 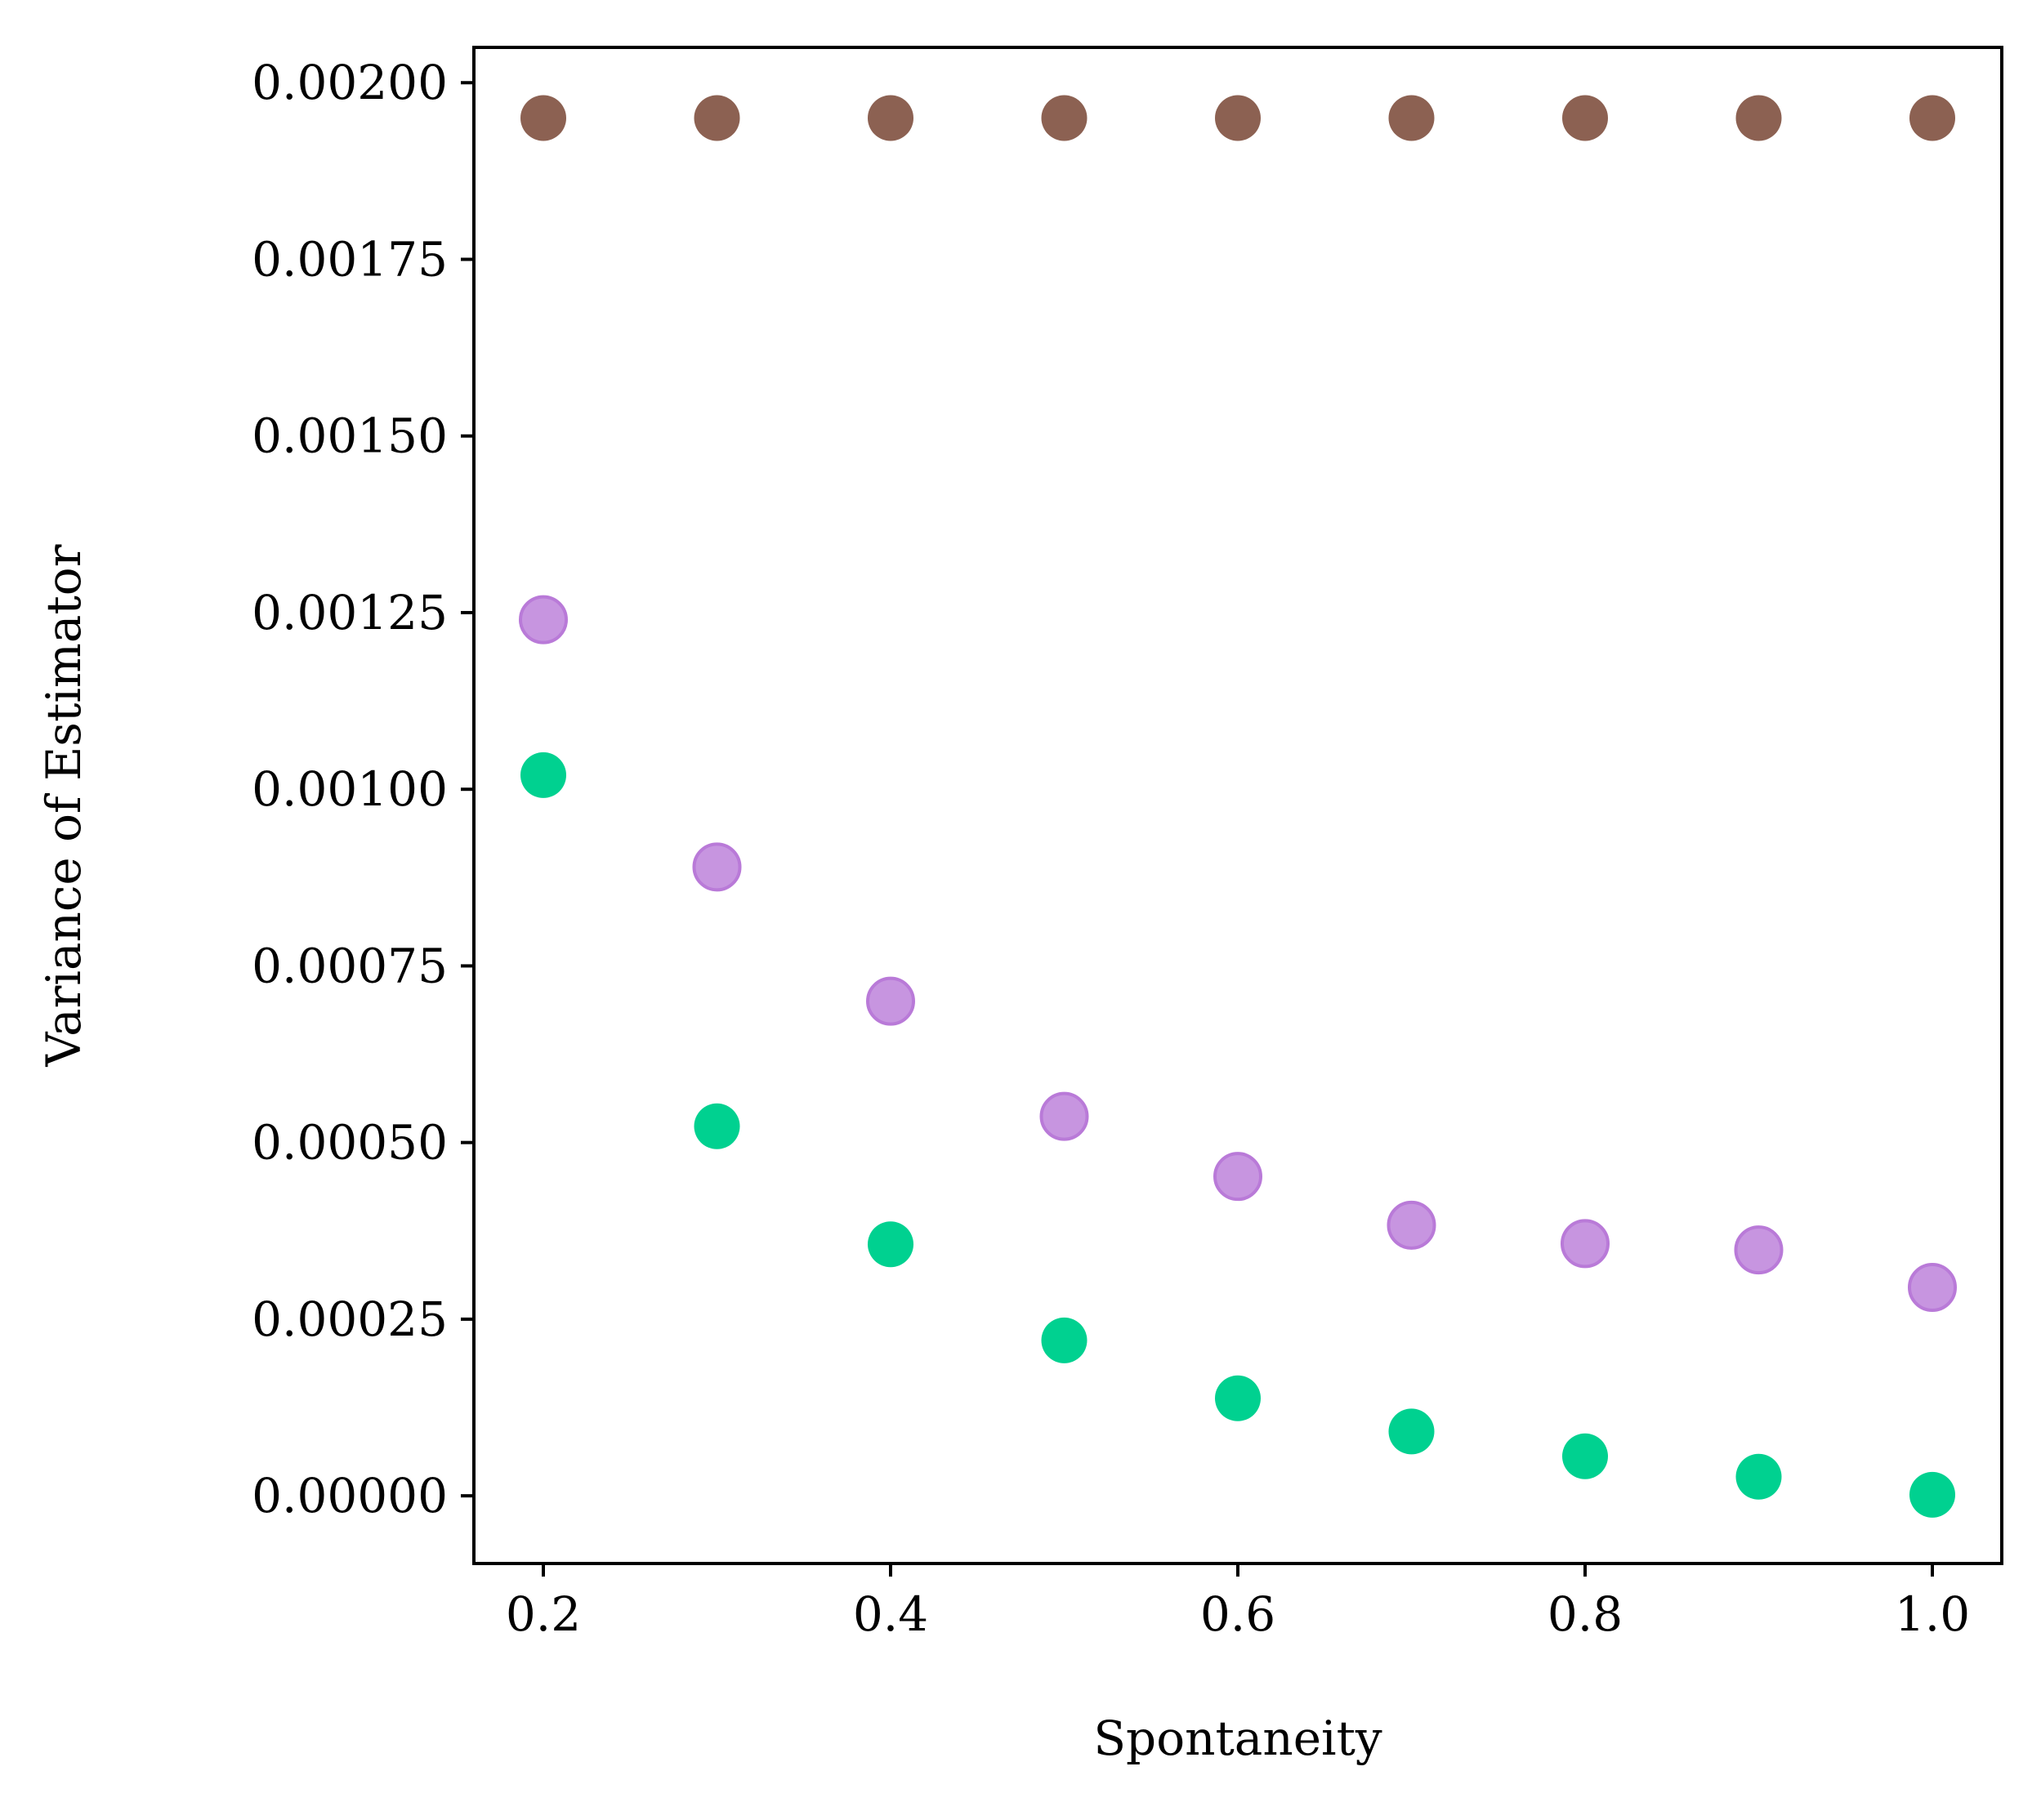 I want to click on x-axis: 0.2 0.4 0.6 0.8 1.0, so click(x=1238, y=1603).